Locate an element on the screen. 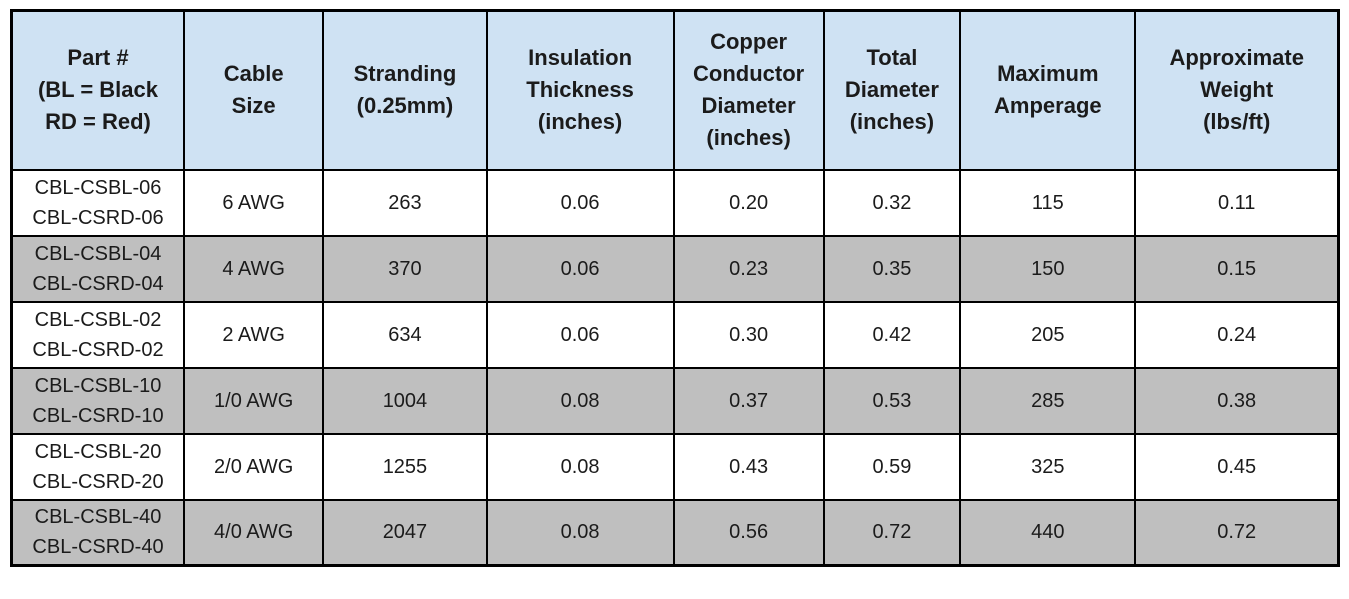  maximum-amperage-cell: 285 is located at coordinates (1048, 400).